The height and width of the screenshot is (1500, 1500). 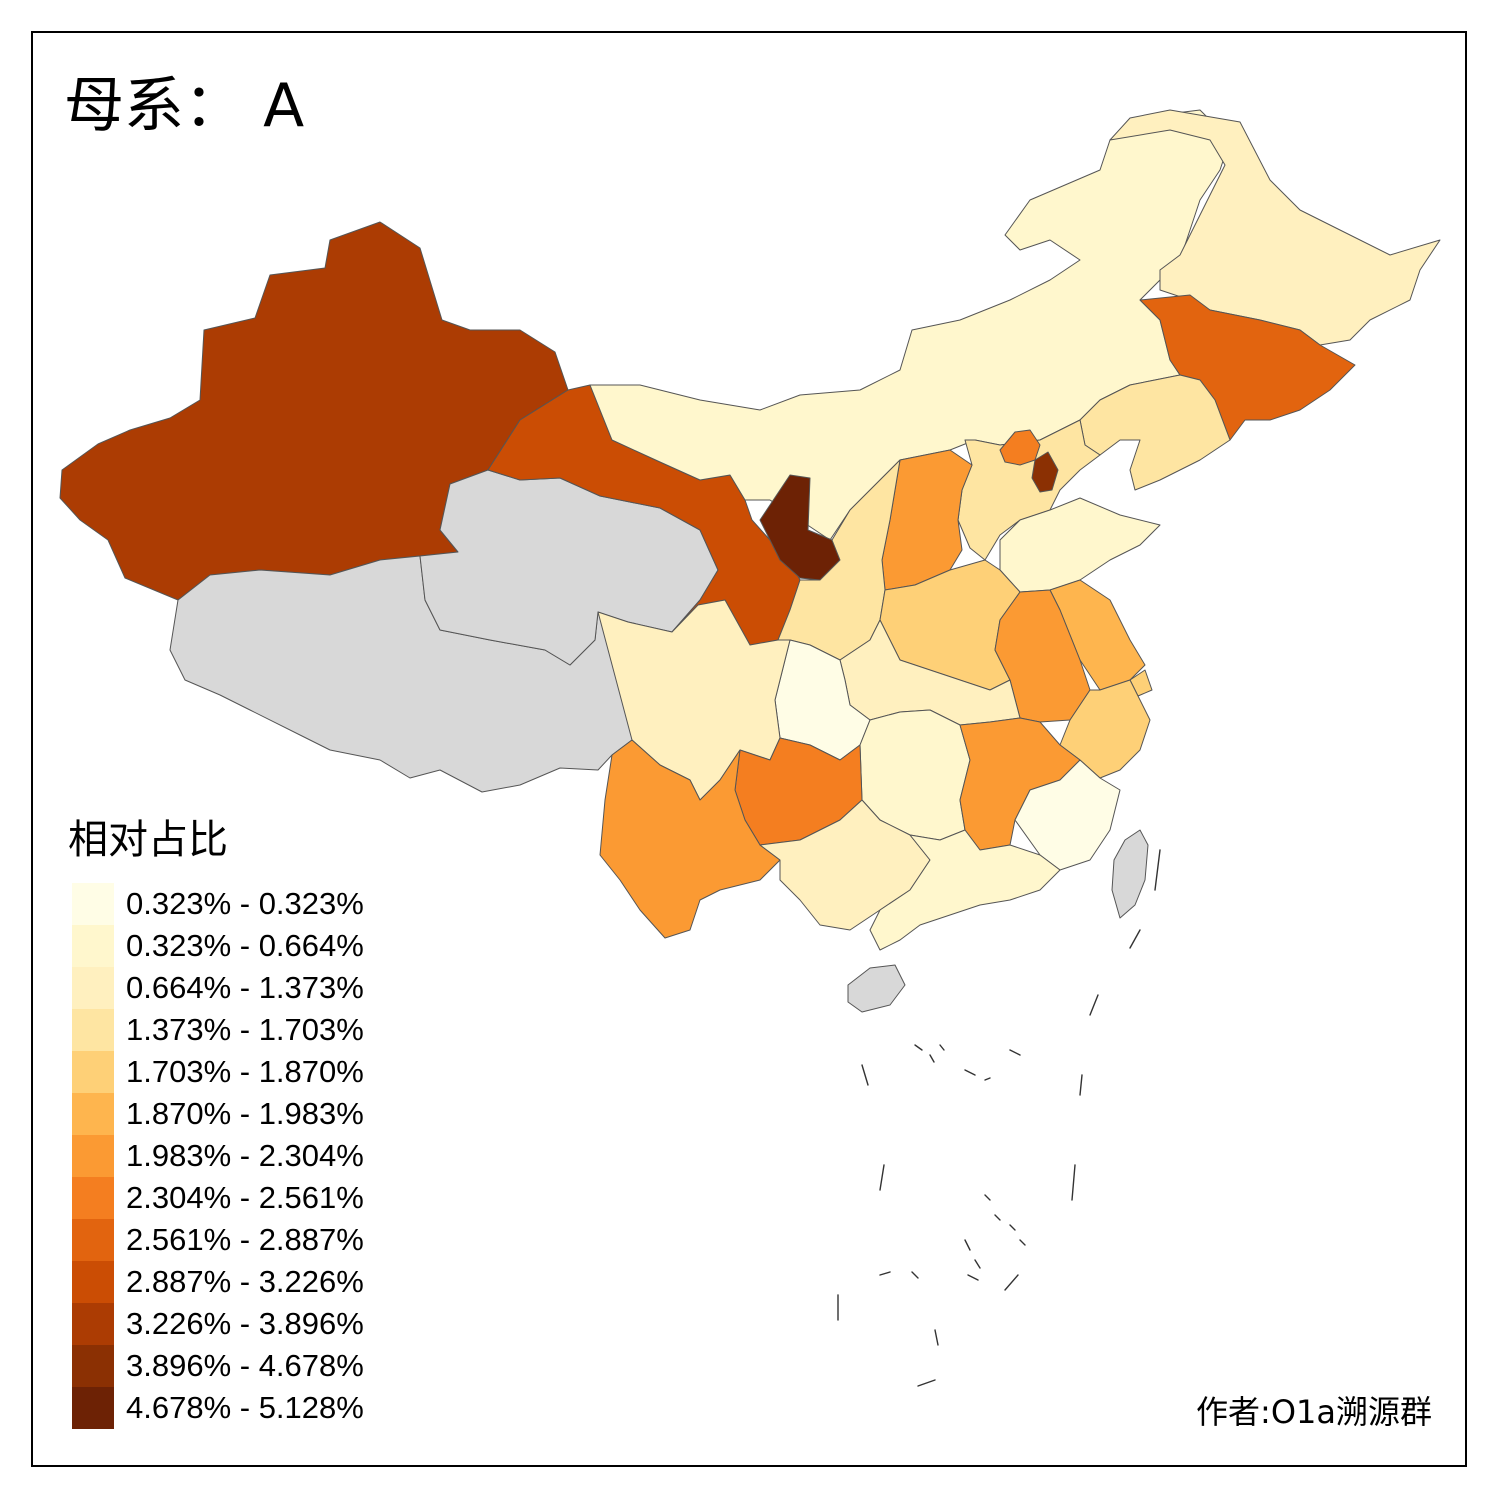 I want to click on province-tianjin, so click(x=1045, y=472).